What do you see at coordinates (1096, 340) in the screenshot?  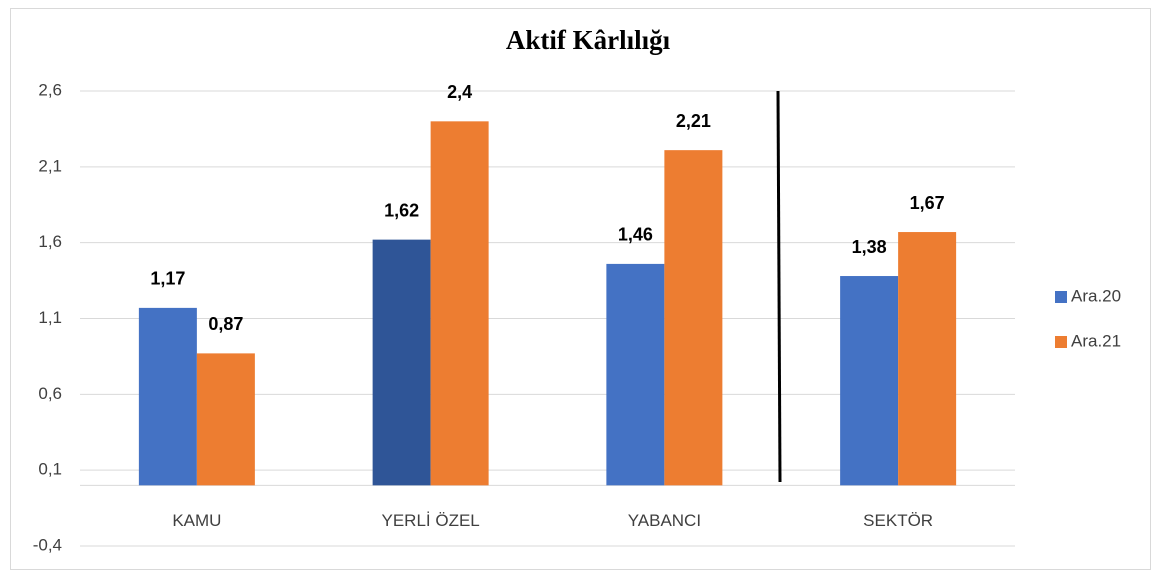 I see `legend-label: Ara.21` at bounding box center [1096, 340].